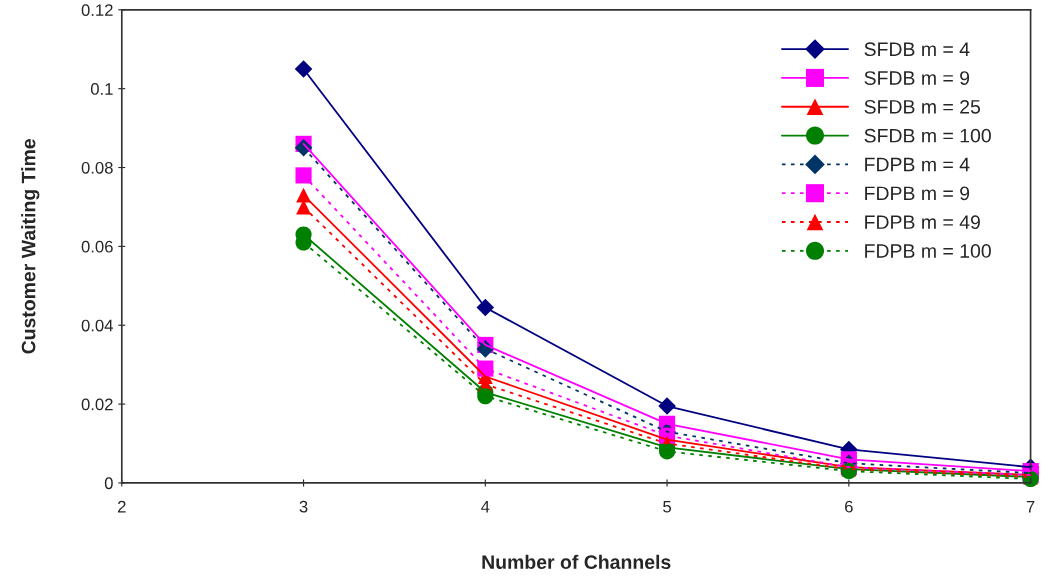 The height and width of the screenshot is (577, 1041). What do you see at coordinates (917, 49) in the screenshot?
I see `legend-label: SFDB m = 4` at bounding box center [917, 49].